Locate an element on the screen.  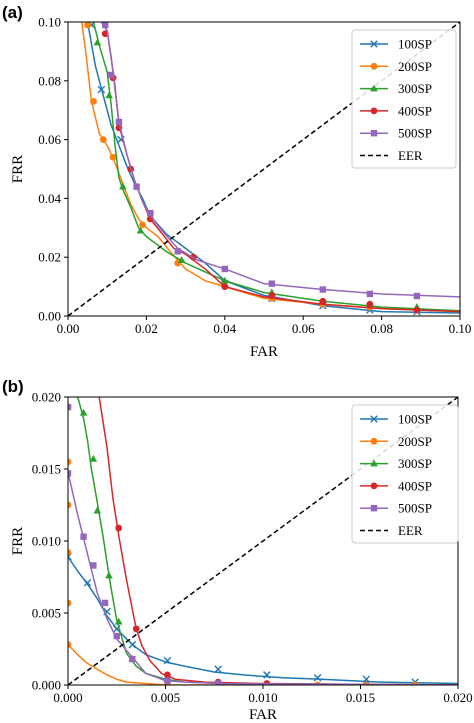
y-tick-label: 0.04 is located at coordinates (49, 198).